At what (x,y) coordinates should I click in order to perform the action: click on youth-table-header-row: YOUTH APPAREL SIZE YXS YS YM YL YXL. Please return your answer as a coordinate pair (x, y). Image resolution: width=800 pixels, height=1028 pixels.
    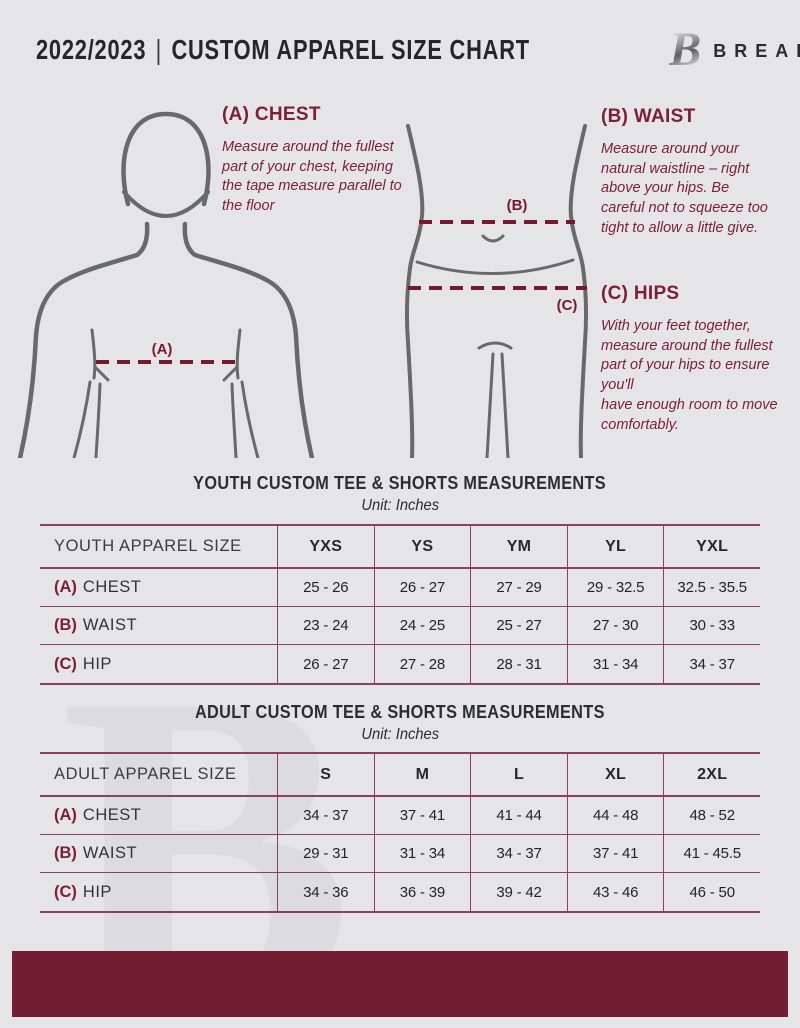
    Looking at the image, I should click on (400, 547).